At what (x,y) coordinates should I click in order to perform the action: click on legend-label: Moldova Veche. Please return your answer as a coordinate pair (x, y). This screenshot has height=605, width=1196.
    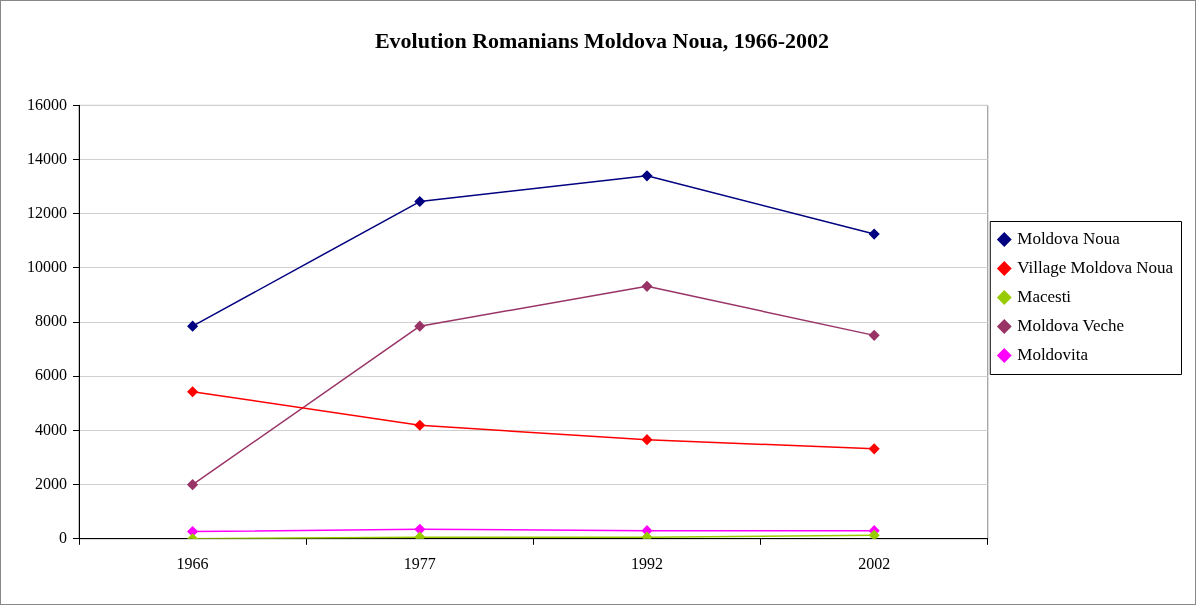
    Looking at the image, I should click on (1071, 325).